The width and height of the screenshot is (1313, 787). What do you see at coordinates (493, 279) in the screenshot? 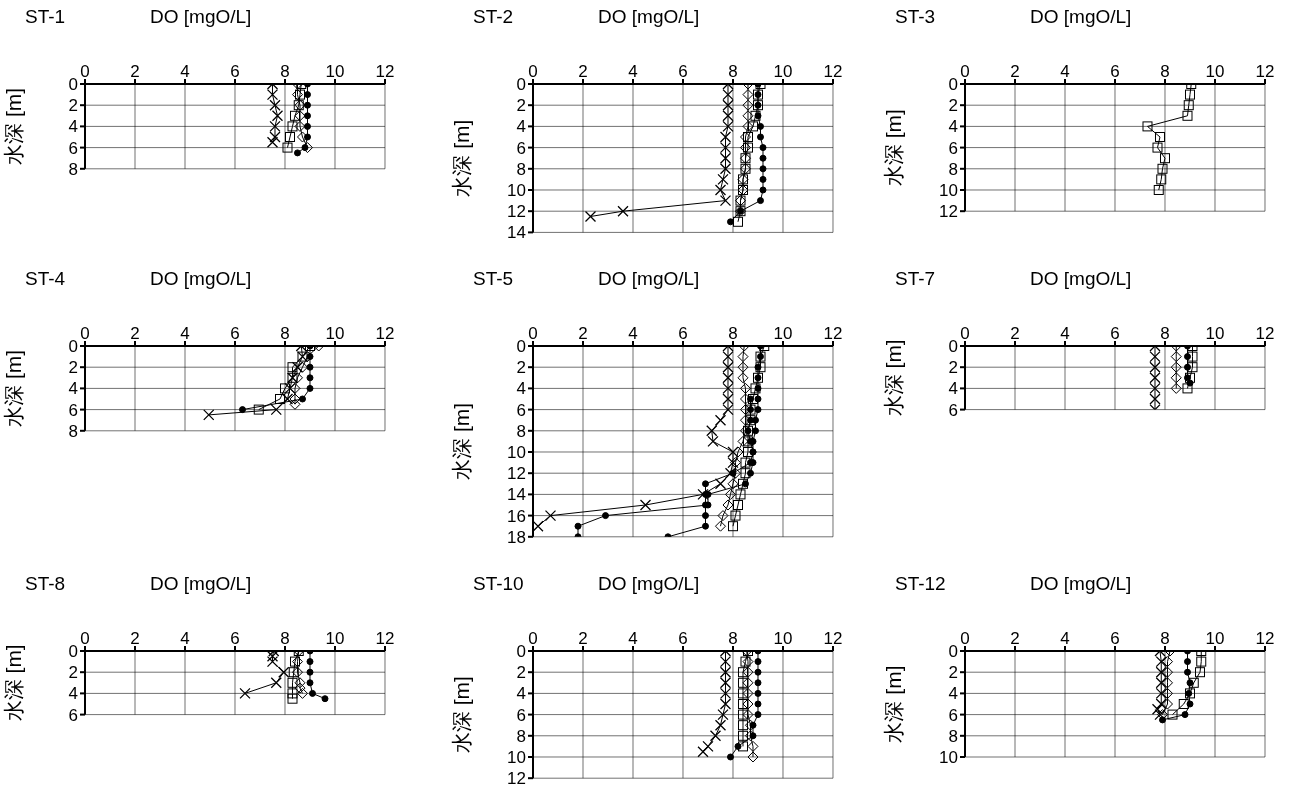
I see `chart-title: ST-5` at bounding box center [493, 279].